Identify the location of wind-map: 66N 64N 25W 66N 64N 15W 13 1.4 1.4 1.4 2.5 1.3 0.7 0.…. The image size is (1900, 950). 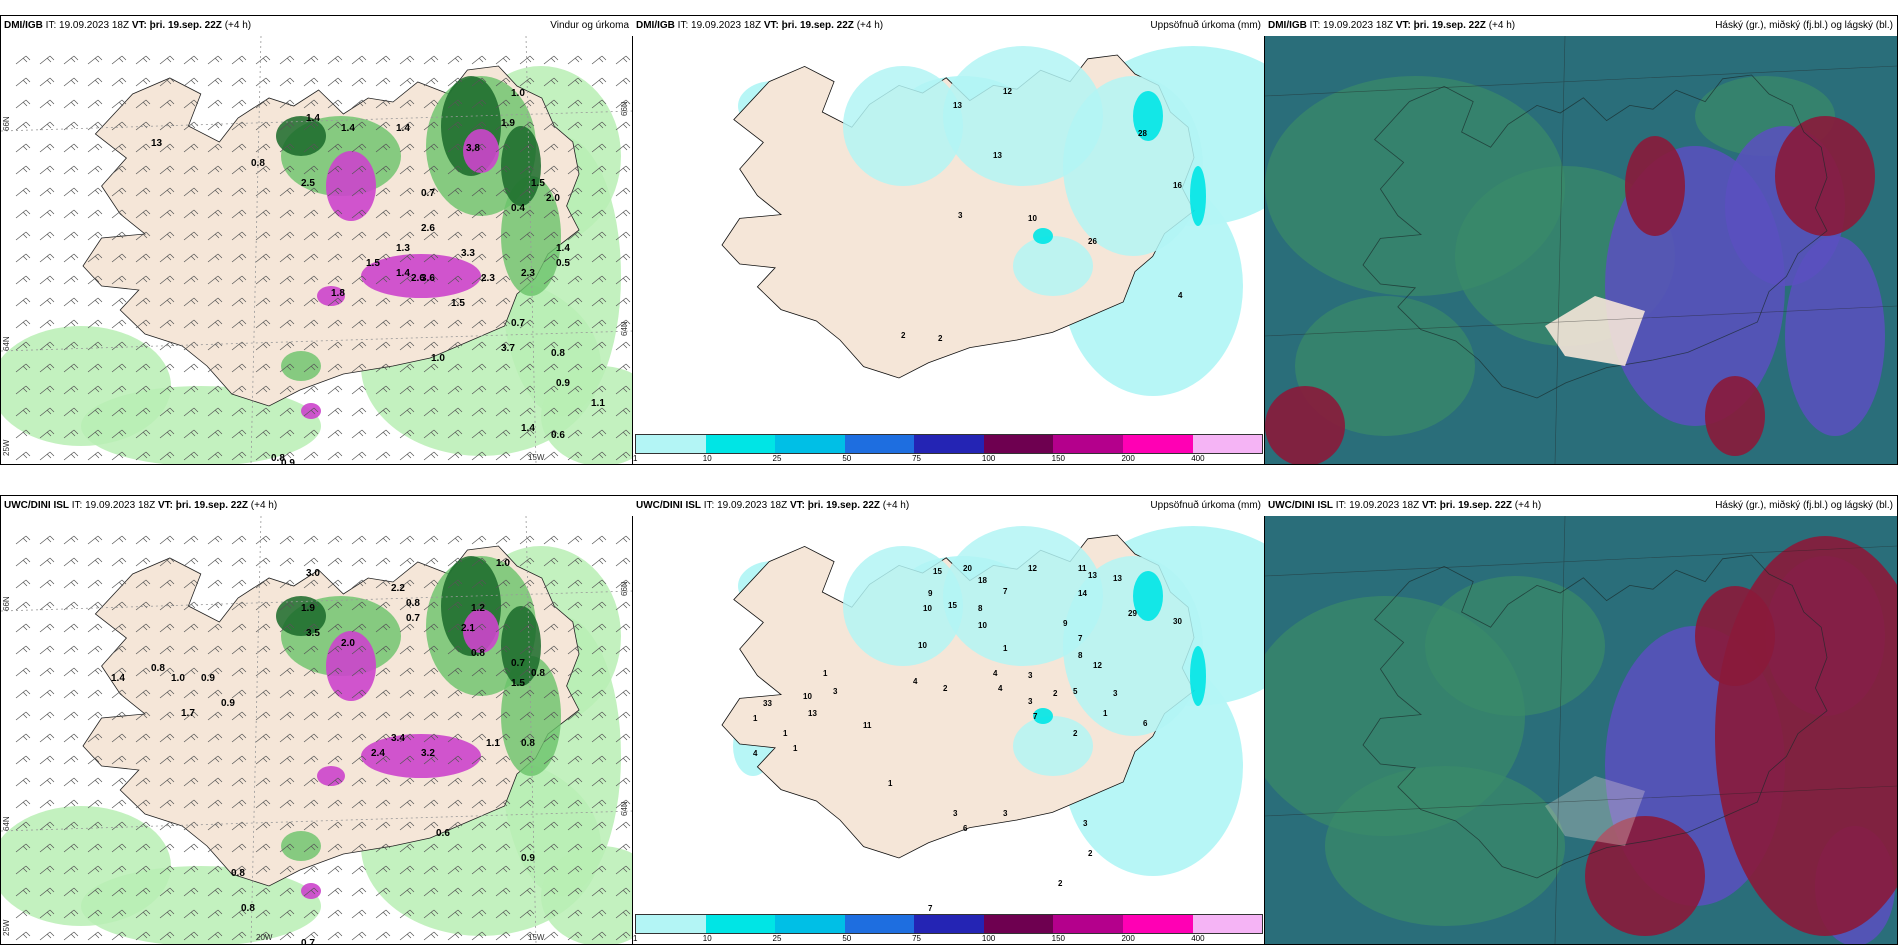
(317, 250).